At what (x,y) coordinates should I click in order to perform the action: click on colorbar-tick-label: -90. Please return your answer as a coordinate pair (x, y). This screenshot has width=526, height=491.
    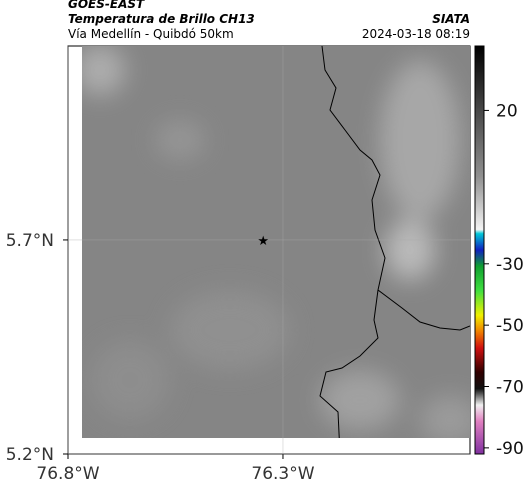
    Looking at the image, I should click on (510, 449).